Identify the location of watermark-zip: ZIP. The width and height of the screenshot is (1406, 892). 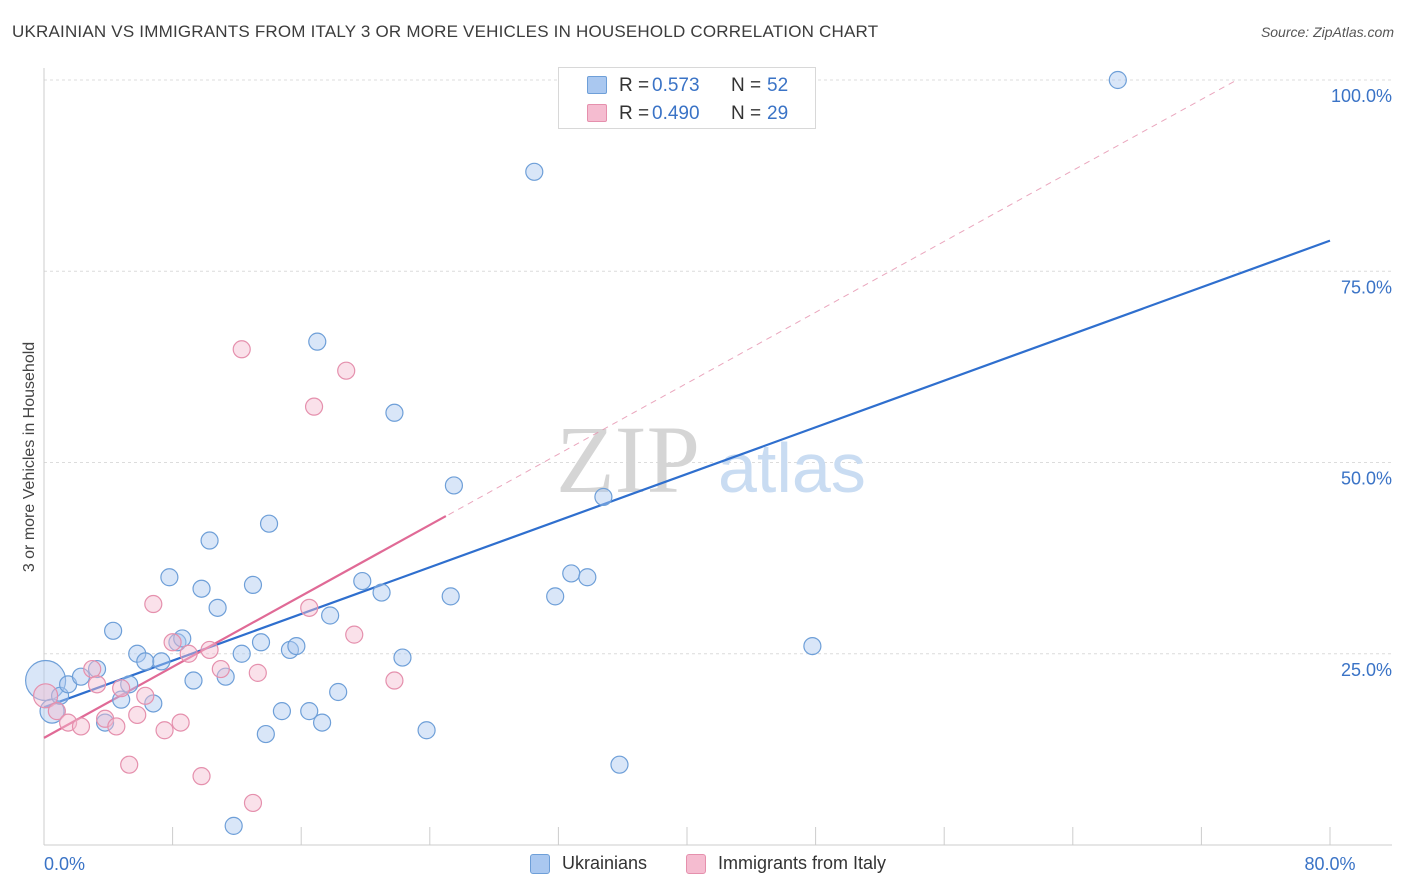
(628, 459).